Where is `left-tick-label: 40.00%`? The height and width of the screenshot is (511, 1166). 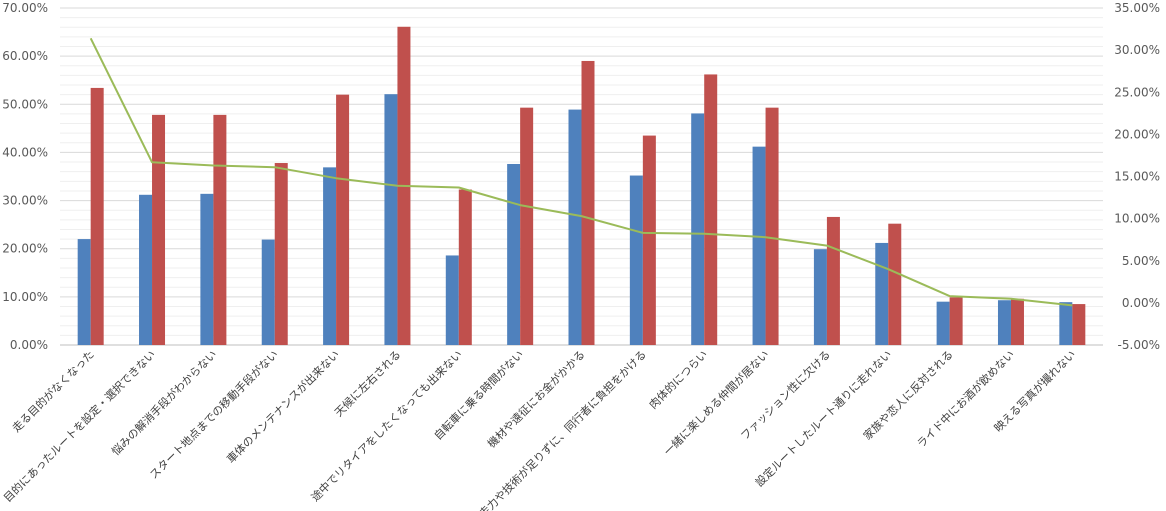
left-tick-label: 40.00% is located at coordinates (25, 152).